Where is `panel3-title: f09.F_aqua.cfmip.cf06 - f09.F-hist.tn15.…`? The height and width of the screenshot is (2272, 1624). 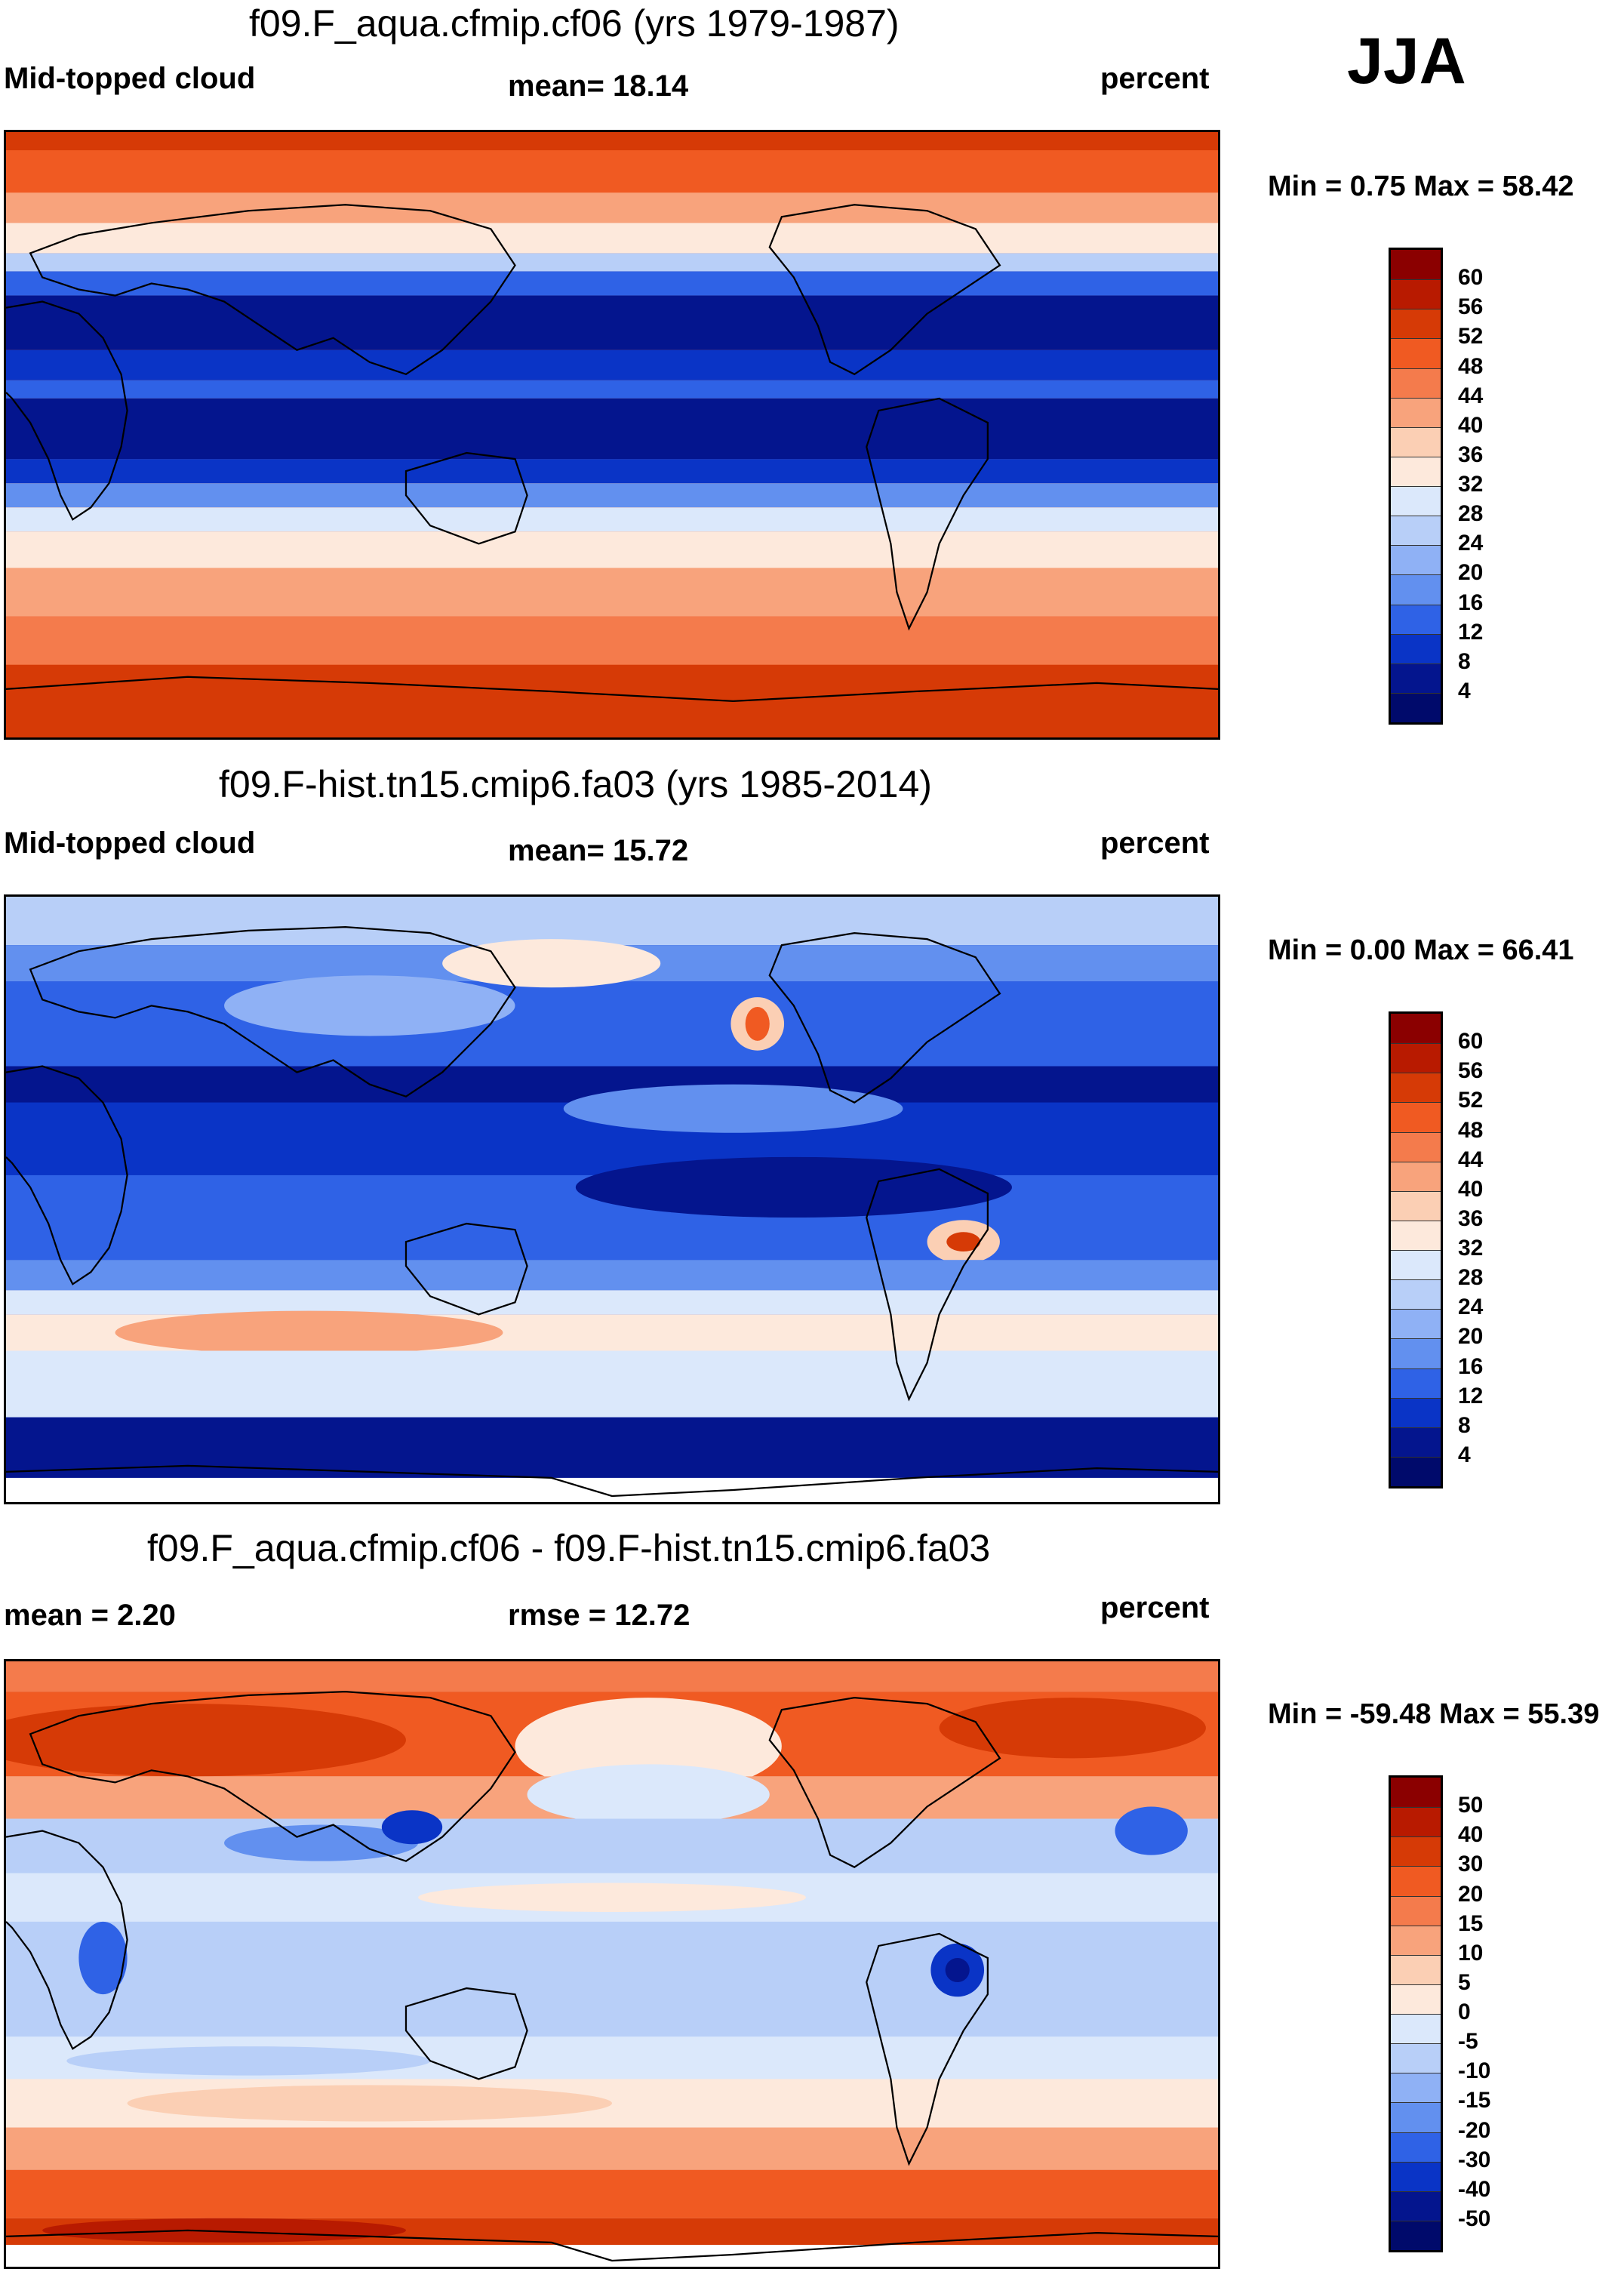
panel3-title: f09.F_aqua.cfmip.cf06 - f09.F-hist.tn15.… is located at coordinates (569, 1548).